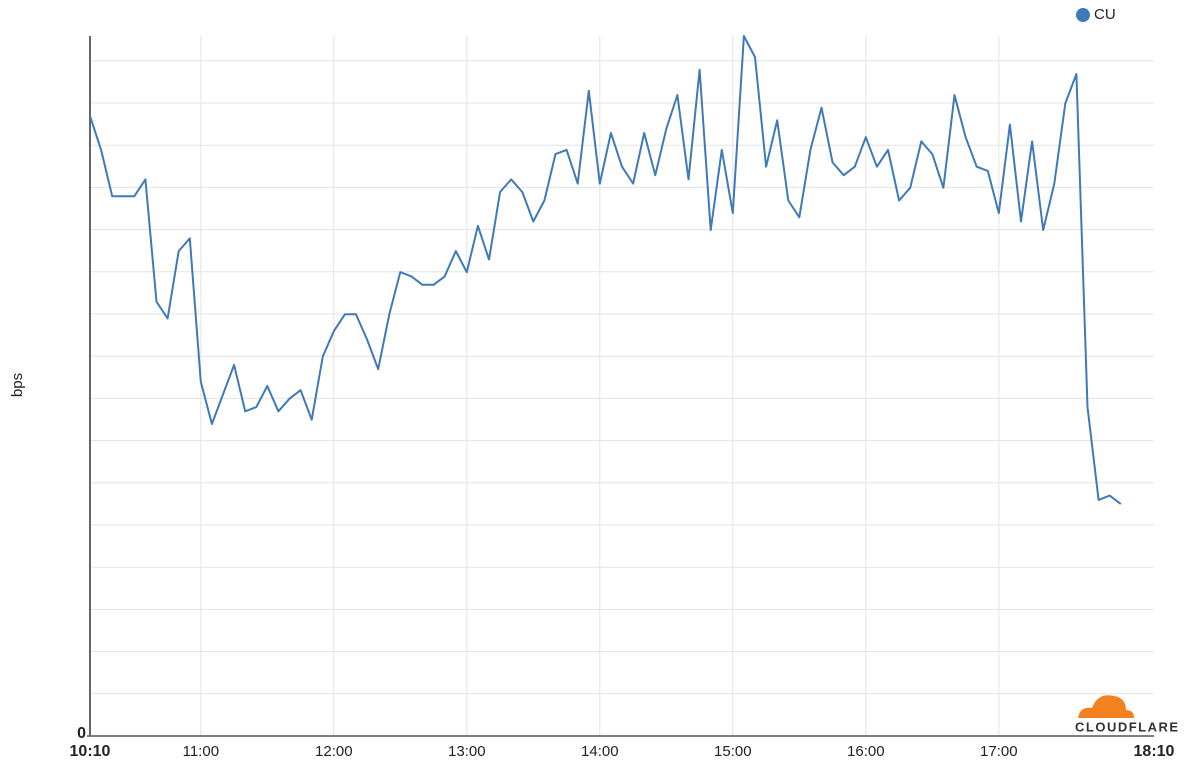 The height and width of the screenshot is (783, 1199). I want to click on x-tick-label: 11:00, so click(201, 751).